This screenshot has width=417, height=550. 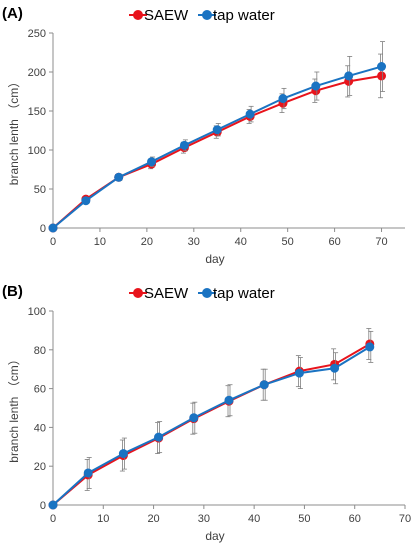 What do you see at coordinates (37, 73) in the screenshot?
I see `y-tick-label: 200` at bounding box center [37, 73].